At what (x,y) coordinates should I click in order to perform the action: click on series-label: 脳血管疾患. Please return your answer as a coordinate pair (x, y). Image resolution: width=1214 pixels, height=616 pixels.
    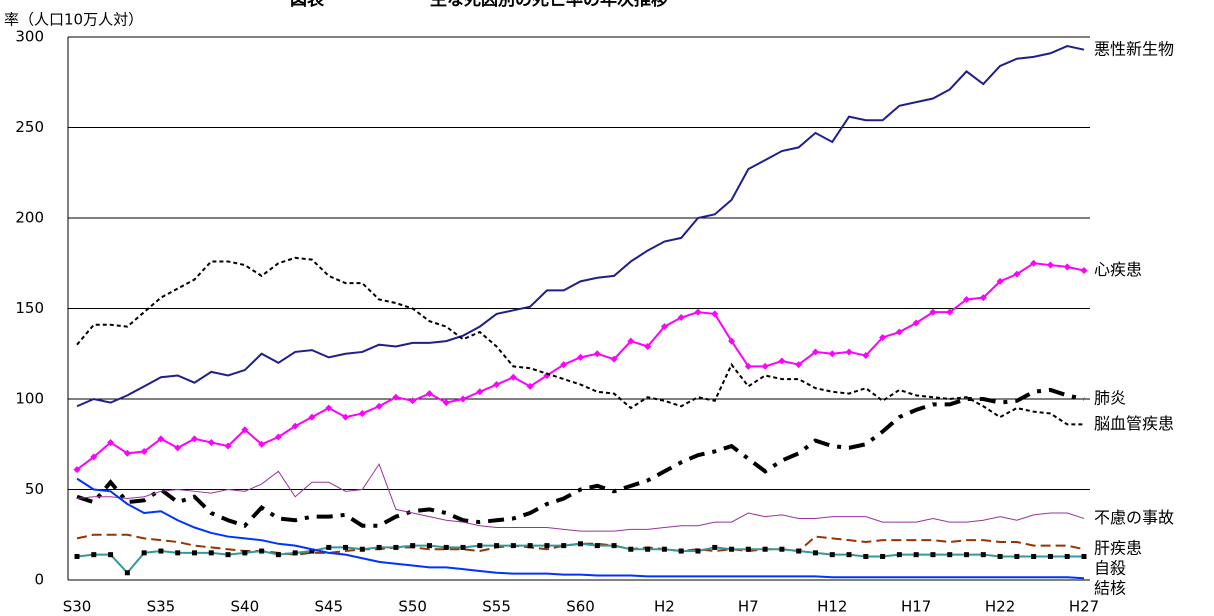
    Looking at the image, I should click on (1134, 423).